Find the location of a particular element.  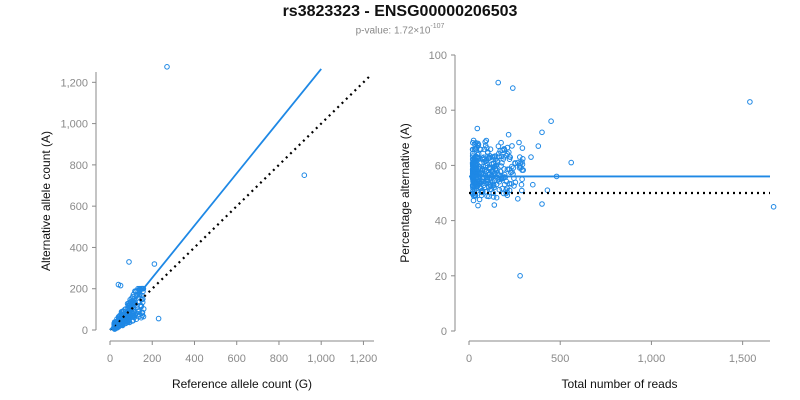

p-value-exponent: -107 is located at coordinates (437, 26).